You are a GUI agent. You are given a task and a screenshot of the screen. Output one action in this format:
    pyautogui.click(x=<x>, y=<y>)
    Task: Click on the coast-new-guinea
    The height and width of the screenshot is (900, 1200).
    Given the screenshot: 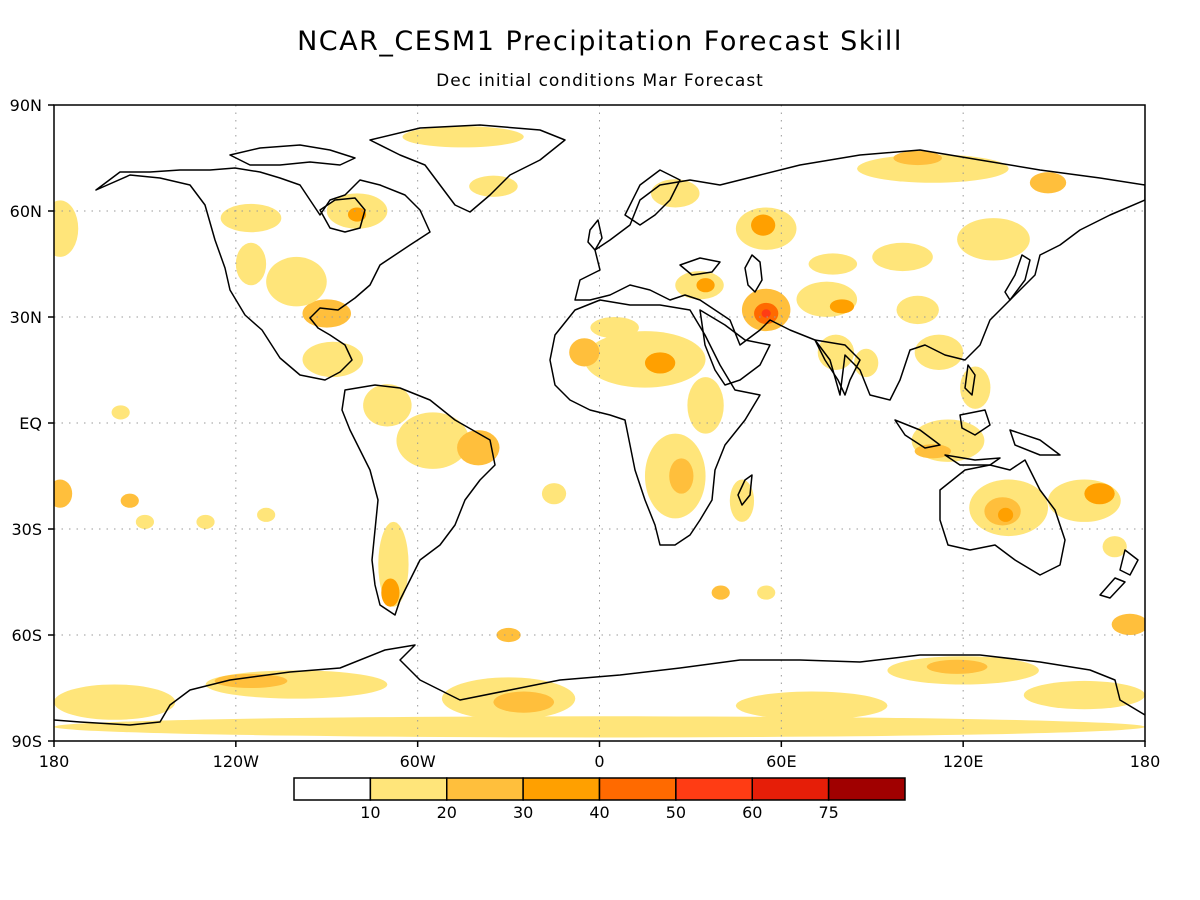 What is the action you would take?
    pyautogui.click(x=1035, y=442)
    